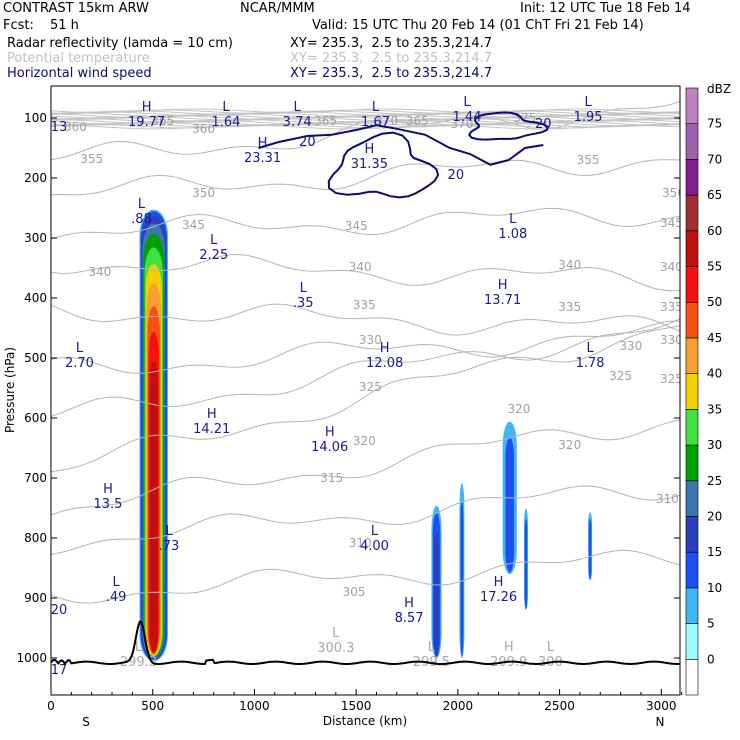 The image size is (740, 740). I want to click on terrain-line, so click(365, 643).